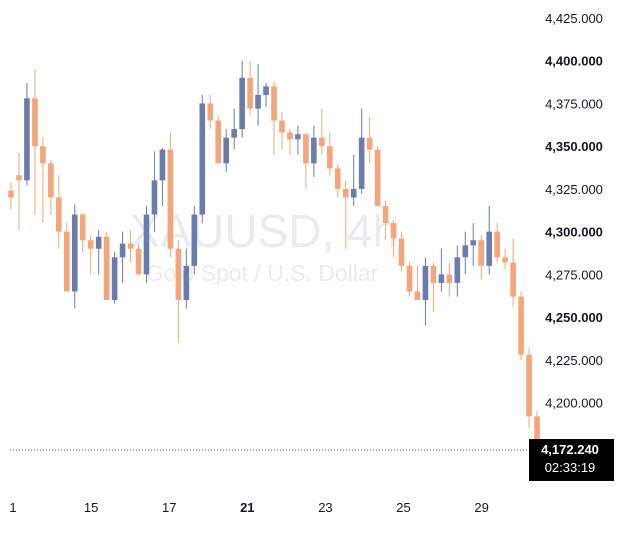 The width and height of the screenshot is (629, 542). I want to click on watermark-title: XAUUSD, 4h, so click(264, 231).